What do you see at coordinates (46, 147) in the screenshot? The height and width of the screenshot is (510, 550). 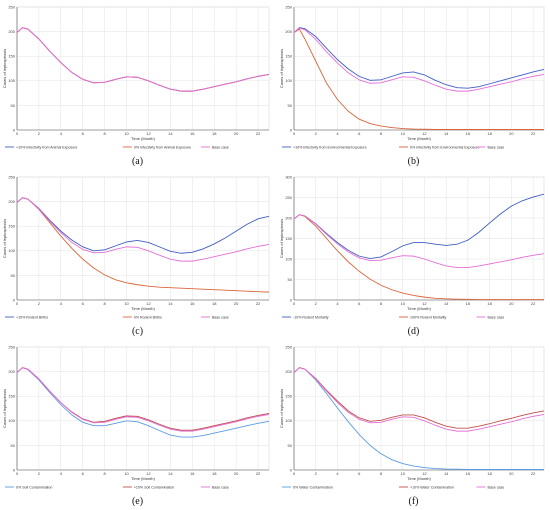 I see `legend-entry: +10% Infectivity from Animal Exposure` at bounding box center [46, 147].